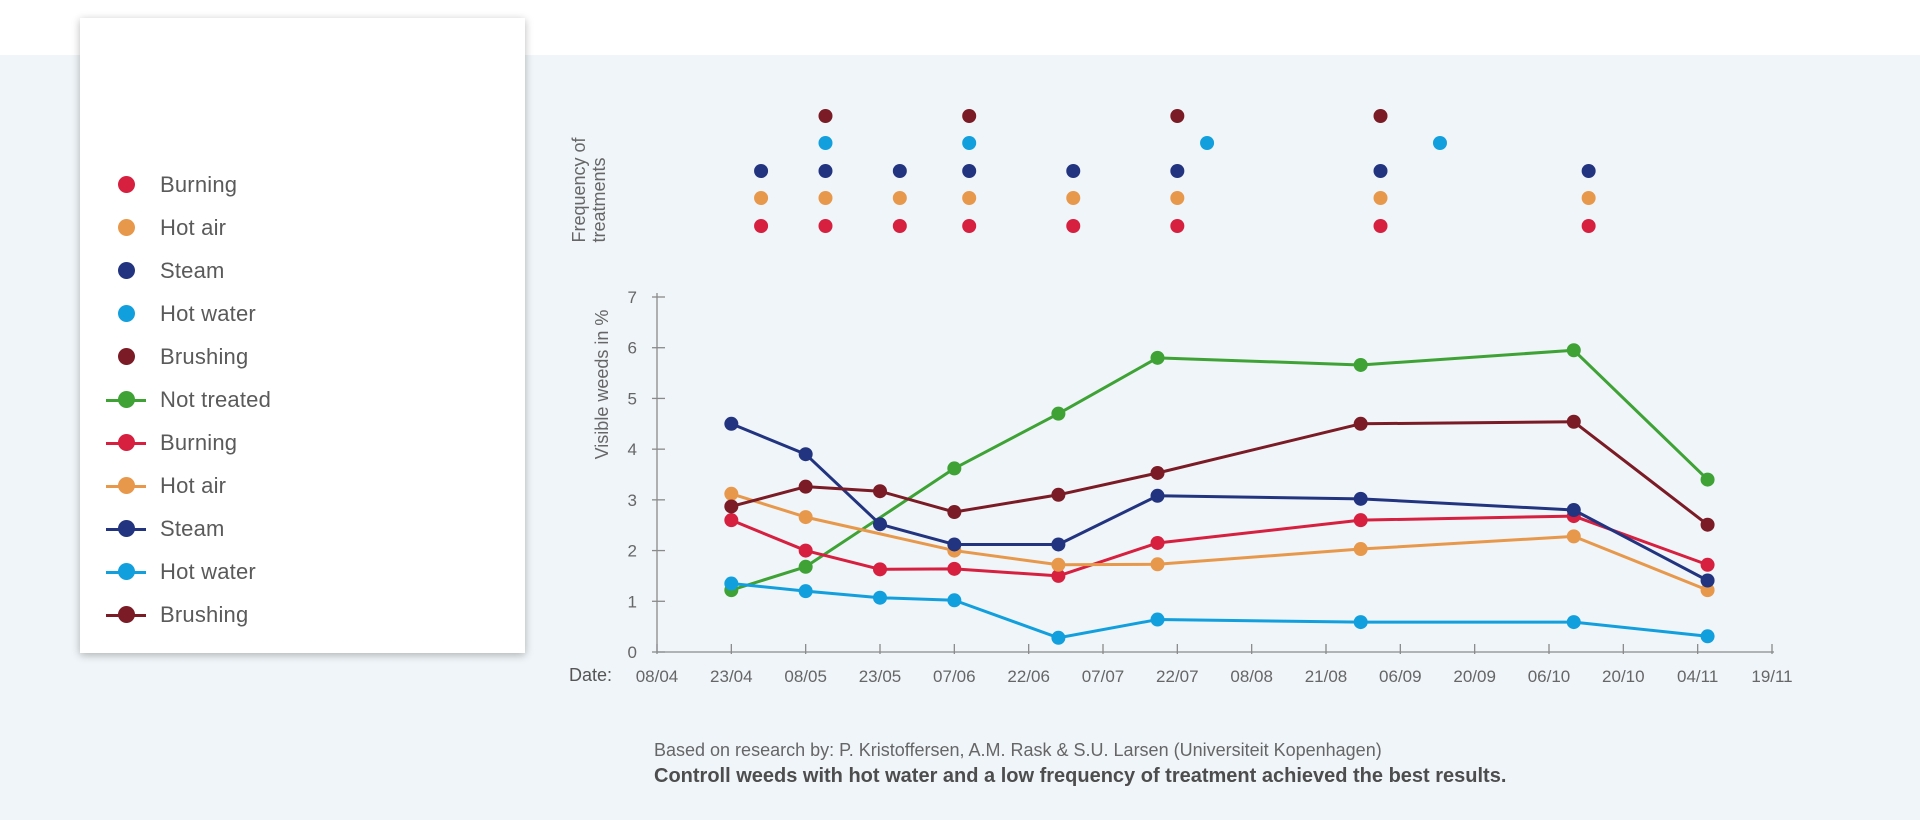  Describe the element at coordinates (1219, 546) in the screenshot. I see `series-burning` at that location.